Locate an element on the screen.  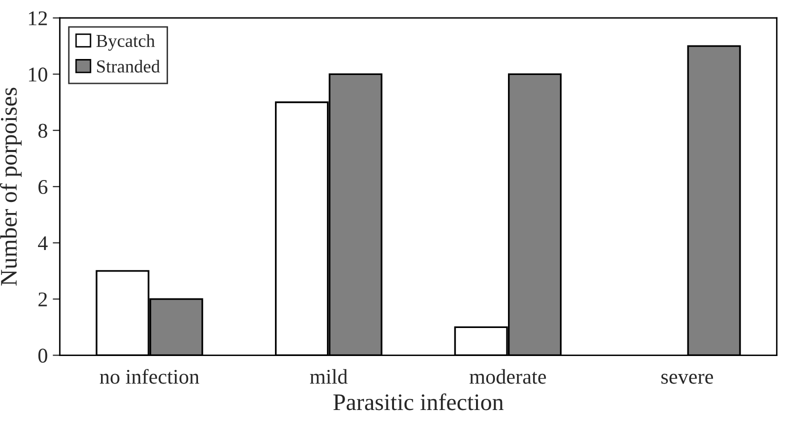
y-tick-label: 10 is located at coordinates (38, 75).